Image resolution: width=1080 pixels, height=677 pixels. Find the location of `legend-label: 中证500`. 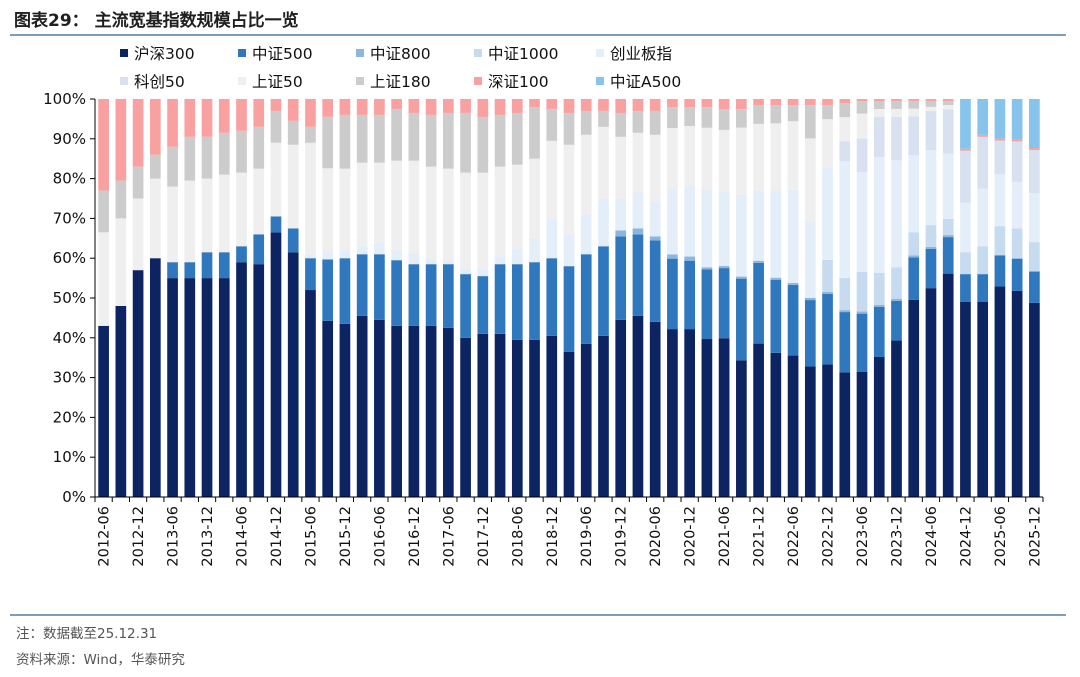

legend-label: 中证500 is located at coordinates (282, 54).